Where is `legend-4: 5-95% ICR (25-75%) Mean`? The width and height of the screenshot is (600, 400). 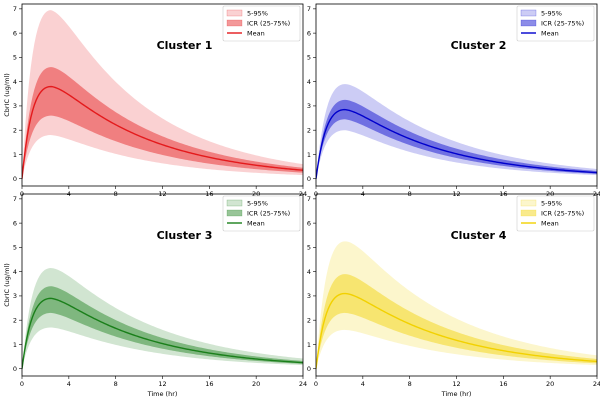
legend-4: 5-95% ICR (25-75%) Mean is located at coordinates (555, 213).